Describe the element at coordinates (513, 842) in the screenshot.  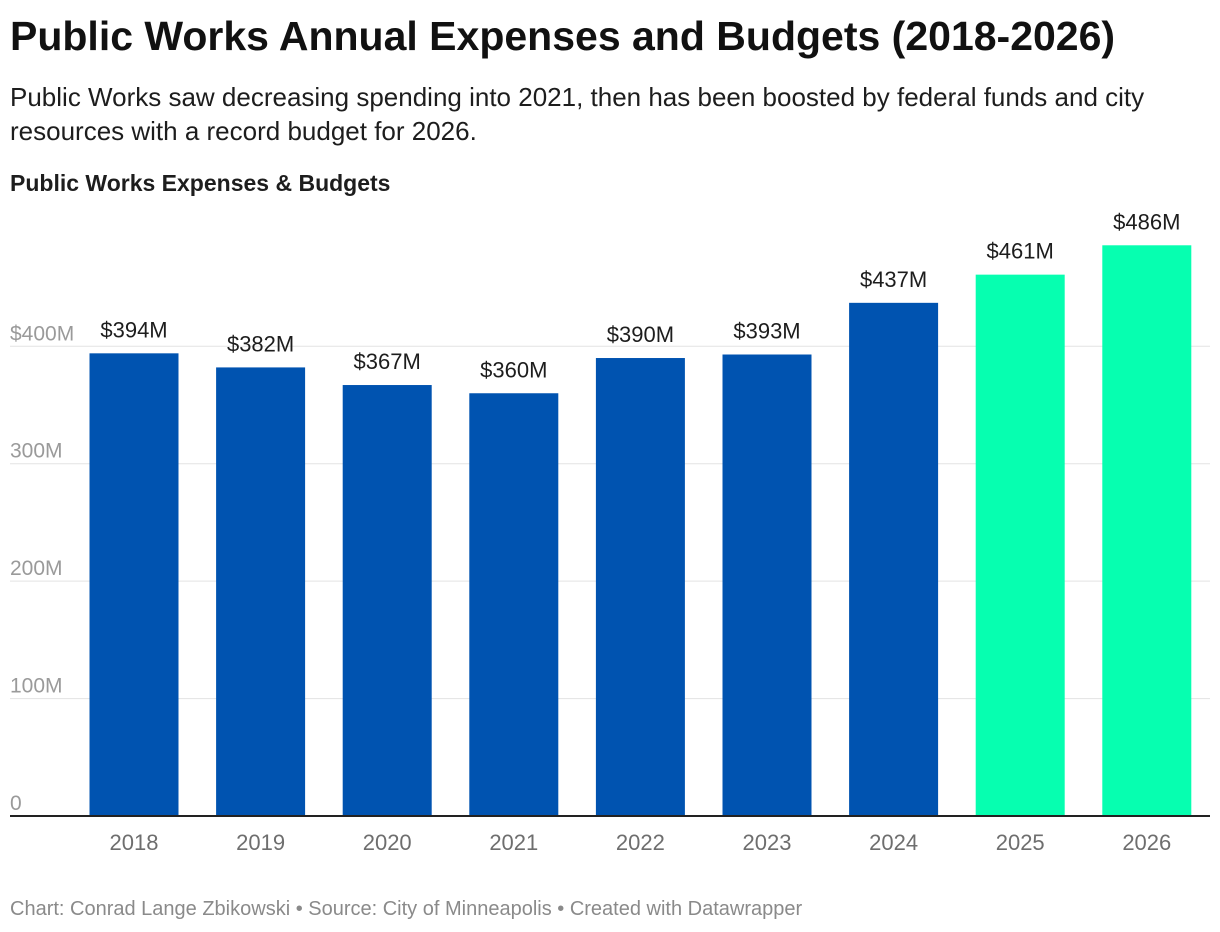
I see `x-tick-label: 2021` at that location.